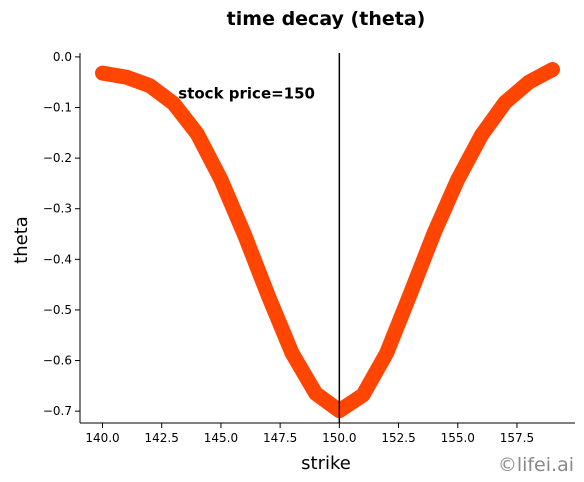  What do you see at coordinates (309, 434) in the screenshot?
I see `x-axis-ticks: 140.0 142.5 145.0 147.5 150.0 152.5 155.0 157.5` at bounding box center [309, 434].